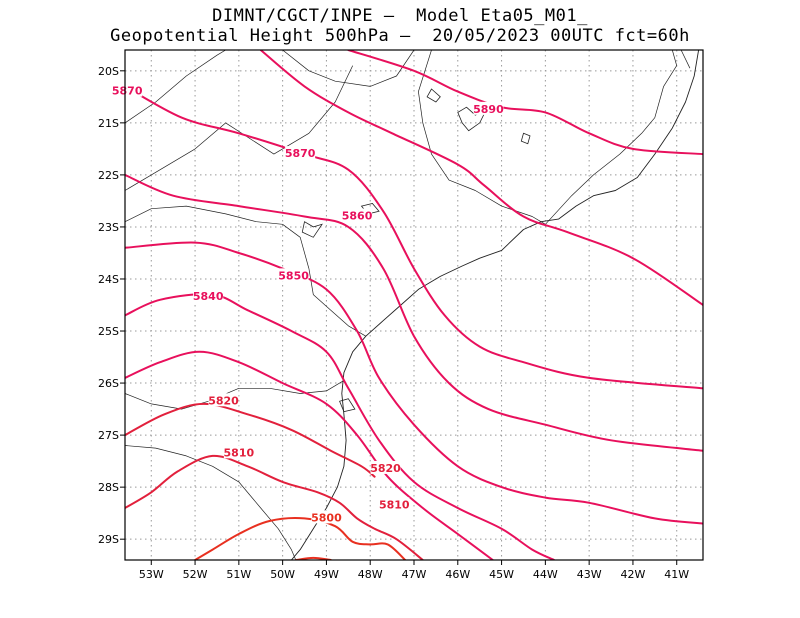 This screenshot has height=618, width=800. What do you see at coordinates (589, 574) in the screenshot?
I see `x-tick-label: 43W` at bounding box center [589, 574].